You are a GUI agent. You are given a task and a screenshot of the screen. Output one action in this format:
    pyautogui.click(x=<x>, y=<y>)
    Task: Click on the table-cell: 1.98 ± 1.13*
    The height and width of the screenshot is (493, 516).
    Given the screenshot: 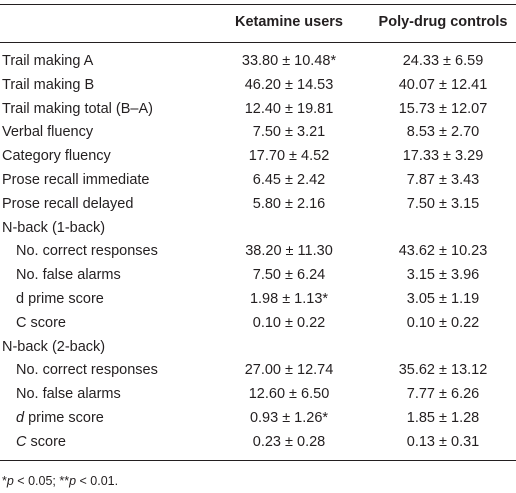 What is the action you would take?
    pyautogui.click(x=289, y=299)
    